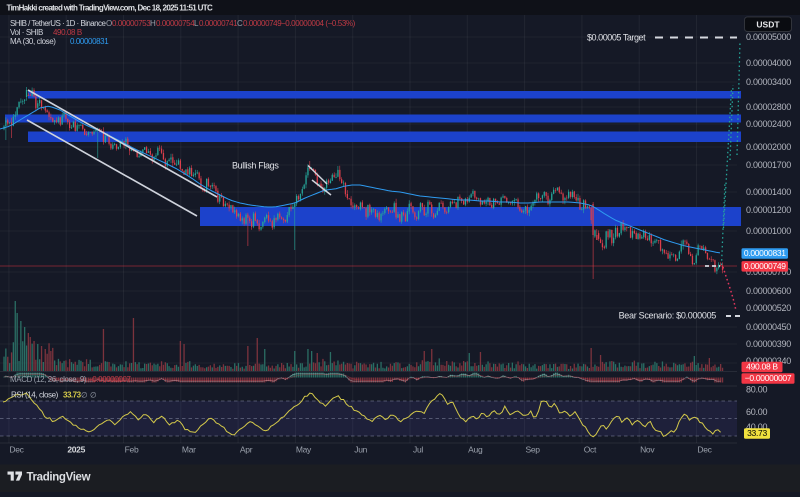 The image size is (800, 497). What do you see at coordinates (768, 210) in the screenshot?
I see `svg-text: 0.00001200` at bounding box center [768, 210].